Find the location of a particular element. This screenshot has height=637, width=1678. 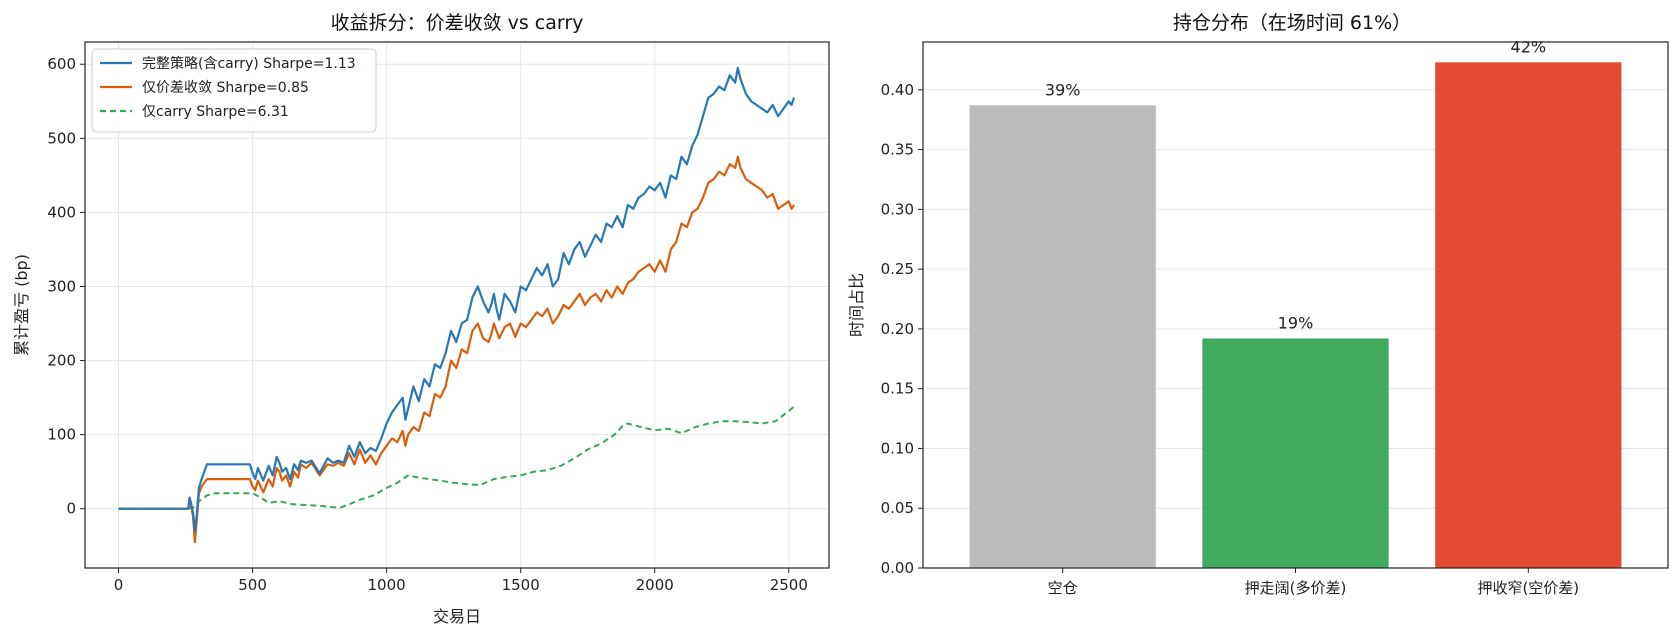

series-line-carry-only is located at coordinates (456, 457).